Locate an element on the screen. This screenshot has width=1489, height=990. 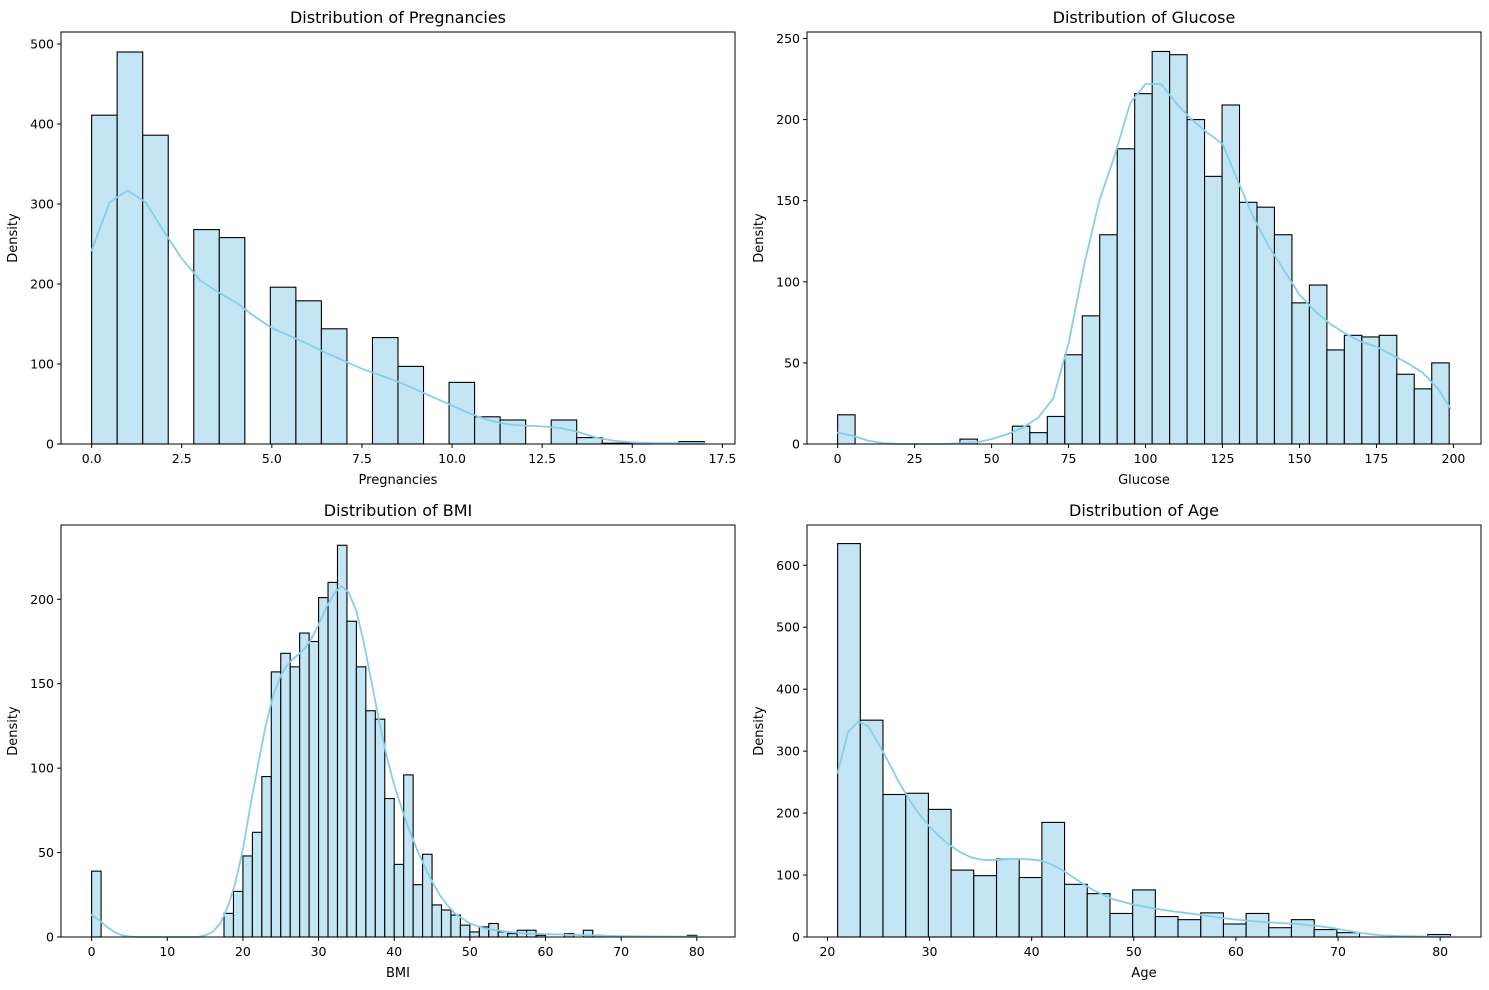
chart-1-xtick-label-7: 175 is located at coordinates (1377, 458).